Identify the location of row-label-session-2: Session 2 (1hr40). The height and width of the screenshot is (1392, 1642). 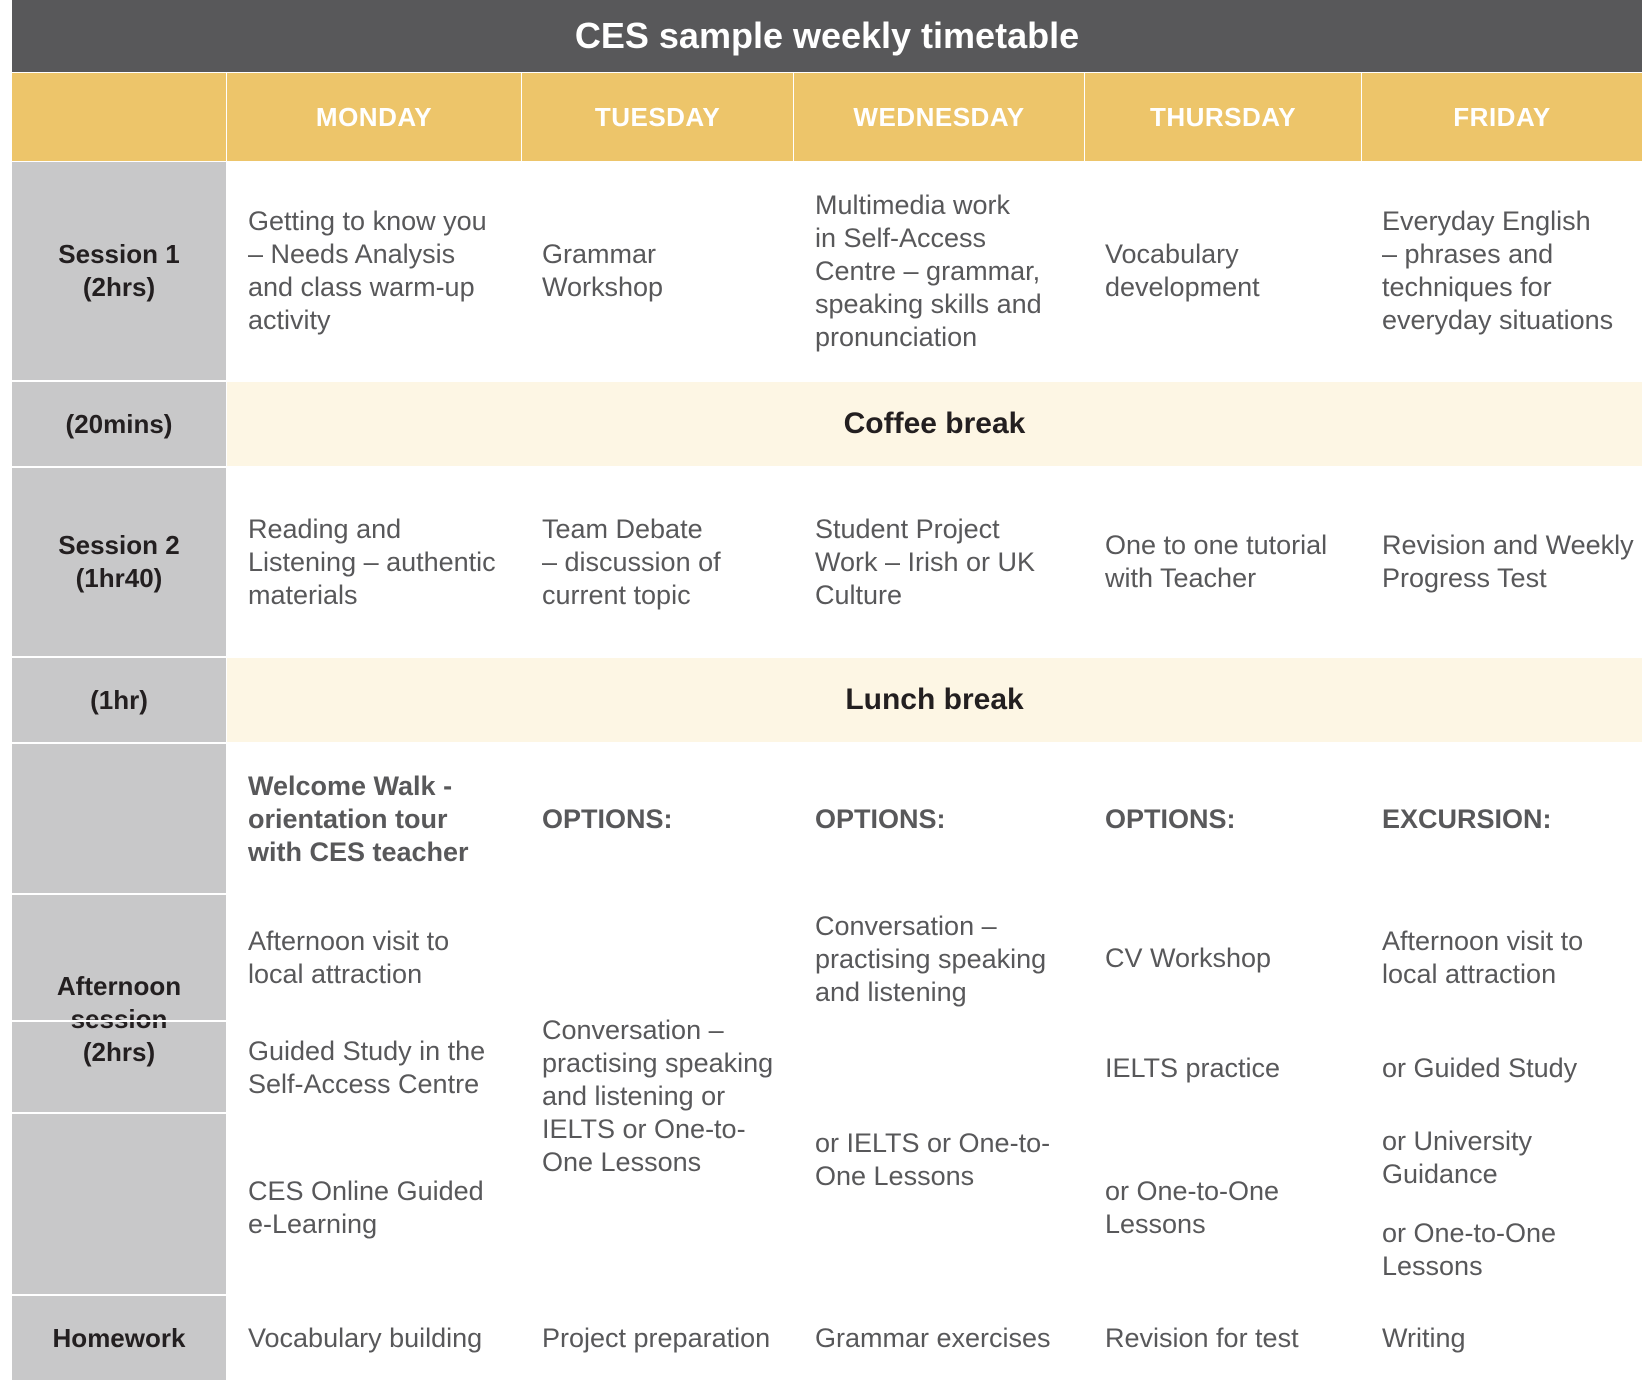
(119, 562).